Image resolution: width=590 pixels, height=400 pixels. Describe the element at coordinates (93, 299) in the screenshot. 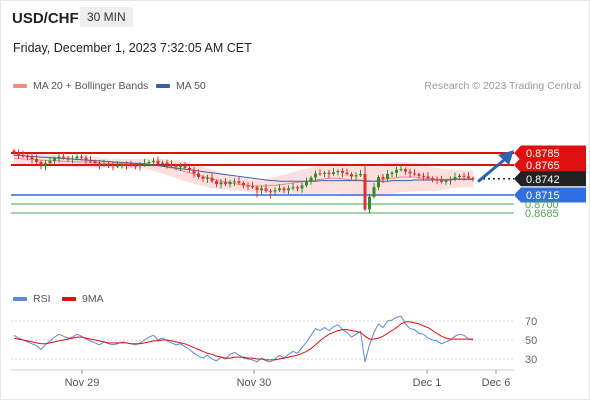

I see `ma9-label: 9MA` at that location.